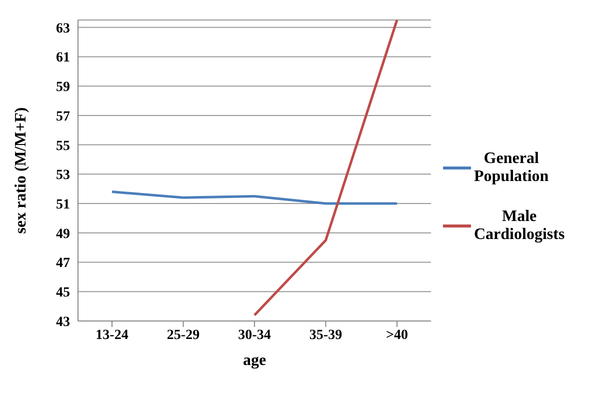 Image resolution: width=611 pixels, height=393 pixels. I want to click on y-tick-label: 61, so click(63, 58).